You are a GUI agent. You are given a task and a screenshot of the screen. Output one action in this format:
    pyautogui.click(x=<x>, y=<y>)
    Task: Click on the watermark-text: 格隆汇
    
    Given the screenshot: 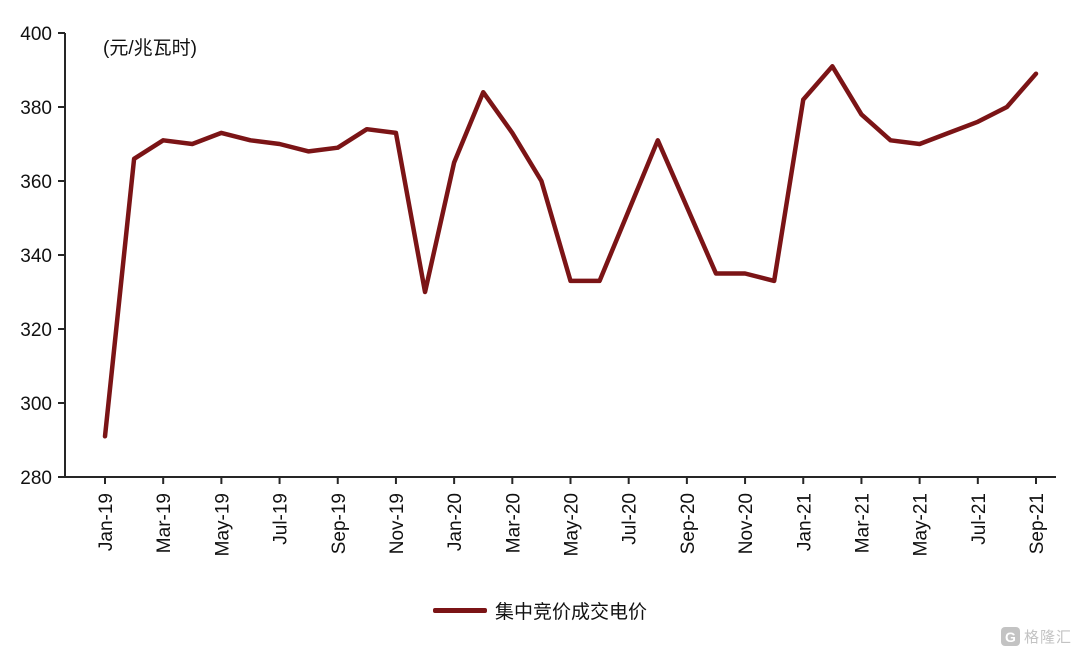 What is the action you would take?
    pyautogui.click(x=1047, y=637)
    